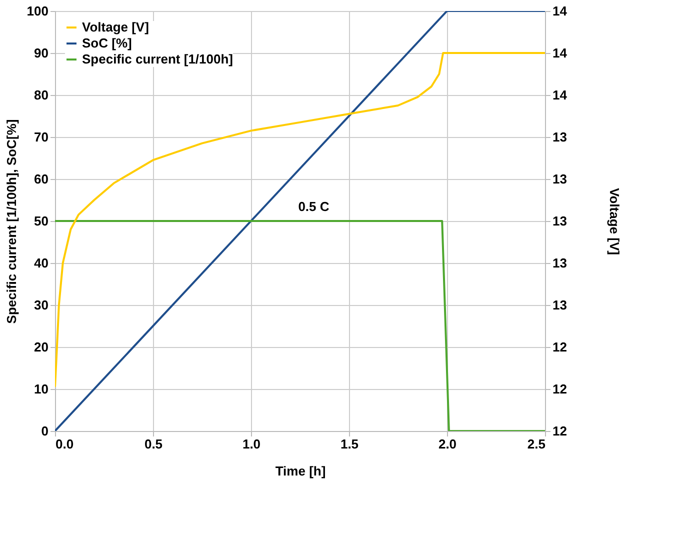 The height and width of the screenshot is (538, 677). I want to click on x-tick-label: 2.5, so click(536, 444).